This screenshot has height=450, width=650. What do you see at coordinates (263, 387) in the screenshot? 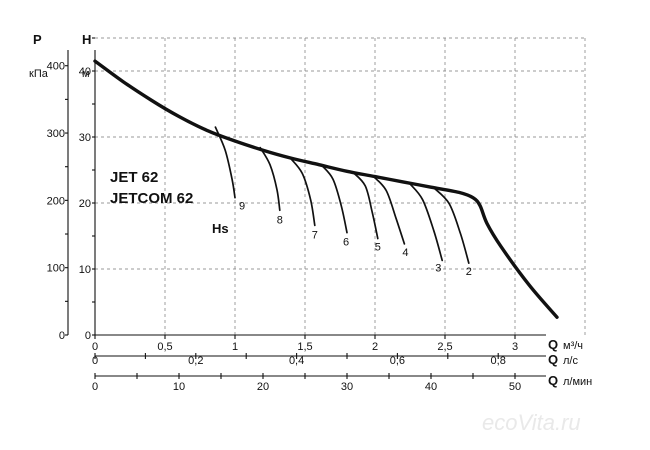
I see `flow-lmin-tick-label: 20` at bounding box center [263, 387].